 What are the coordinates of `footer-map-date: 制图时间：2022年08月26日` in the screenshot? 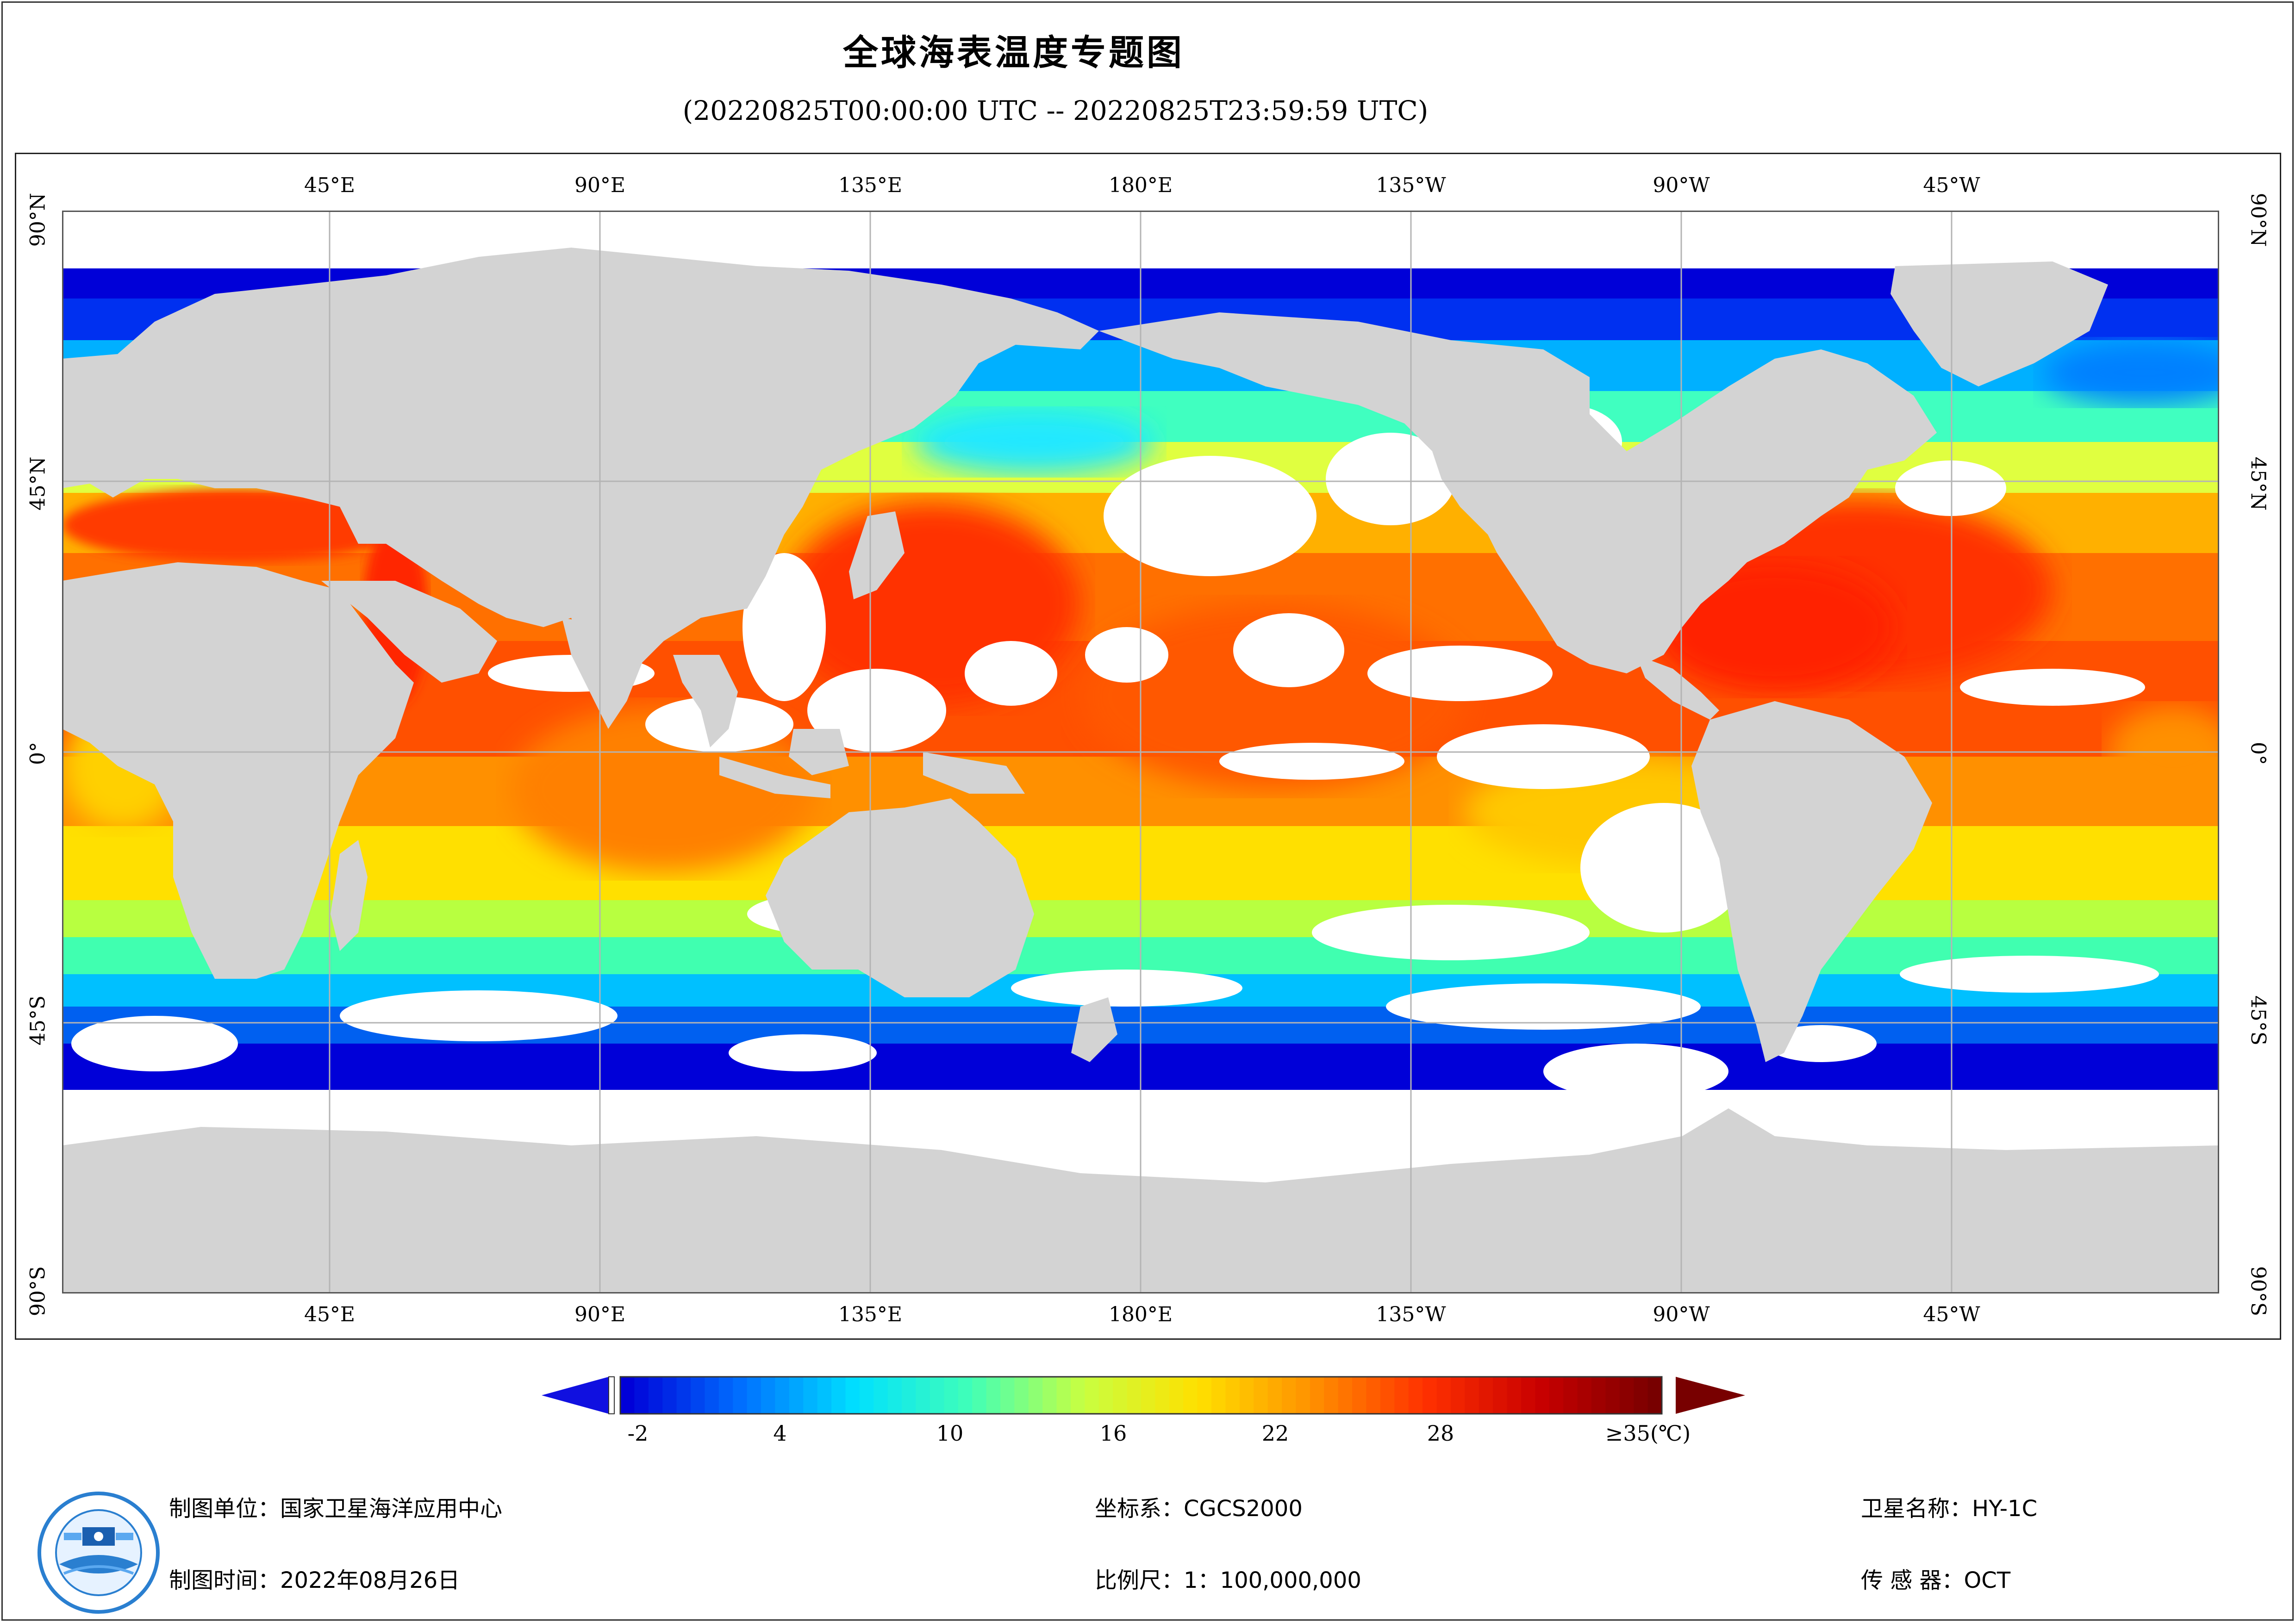 It's located at (314, 1580).